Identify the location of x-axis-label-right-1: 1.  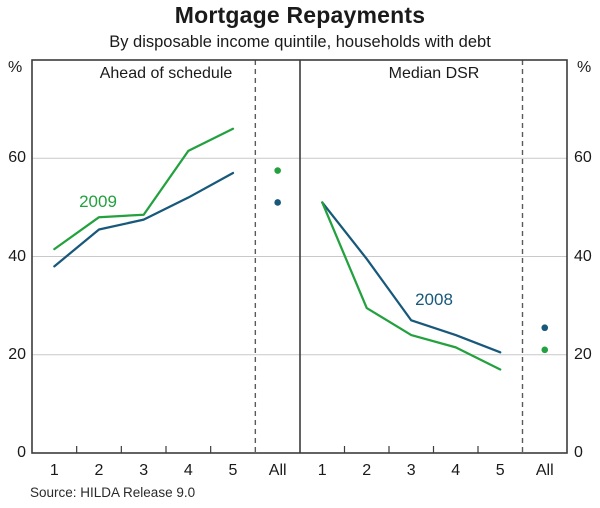
(322, 470).